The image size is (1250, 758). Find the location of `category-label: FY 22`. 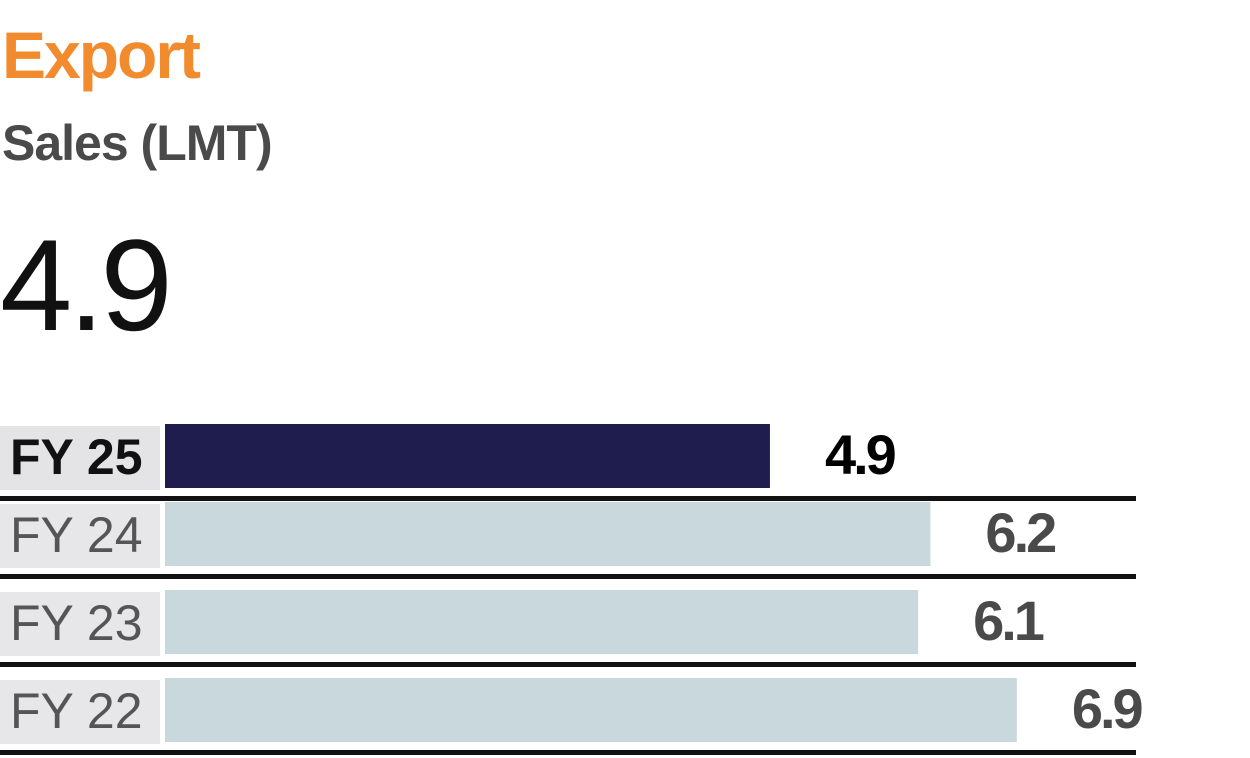

category-label: FY 22 is located at coordinates (76, 711).